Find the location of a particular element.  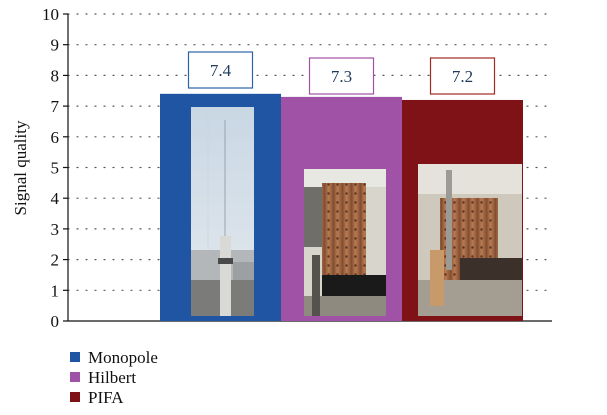

legend-swatch-hilbert is located at coordinates (75, 377).